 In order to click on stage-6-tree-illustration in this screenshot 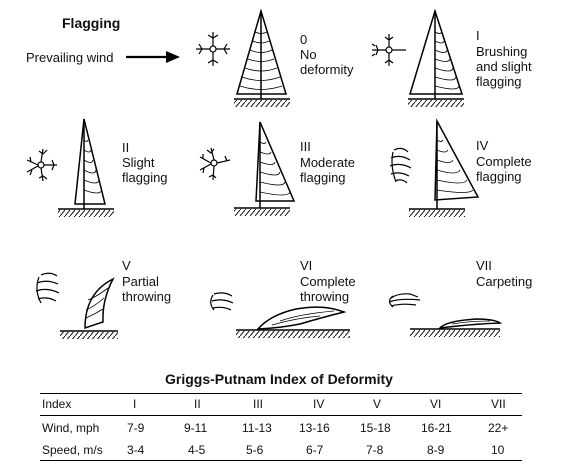, I will do `click(280, 315)`.